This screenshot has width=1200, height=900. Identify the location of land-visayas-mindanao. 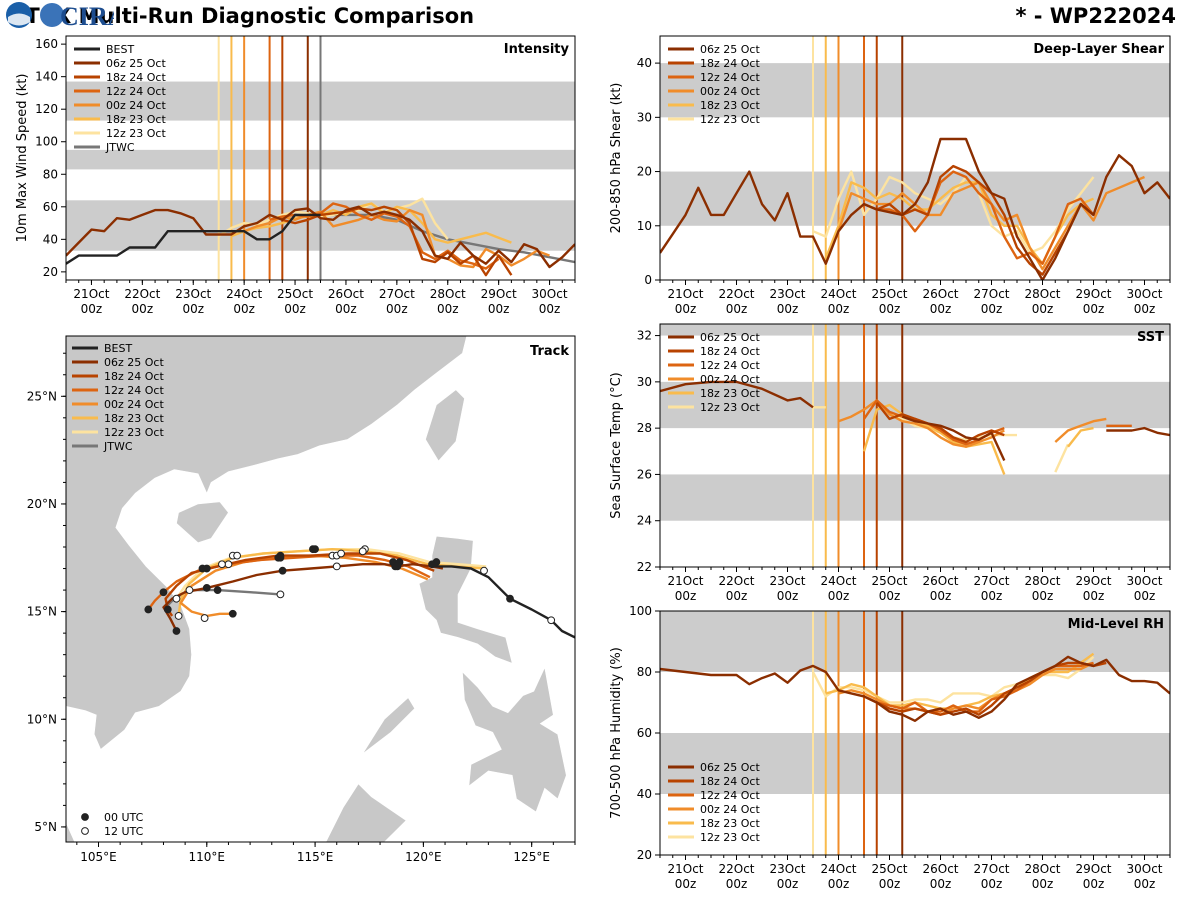
(514, 739).